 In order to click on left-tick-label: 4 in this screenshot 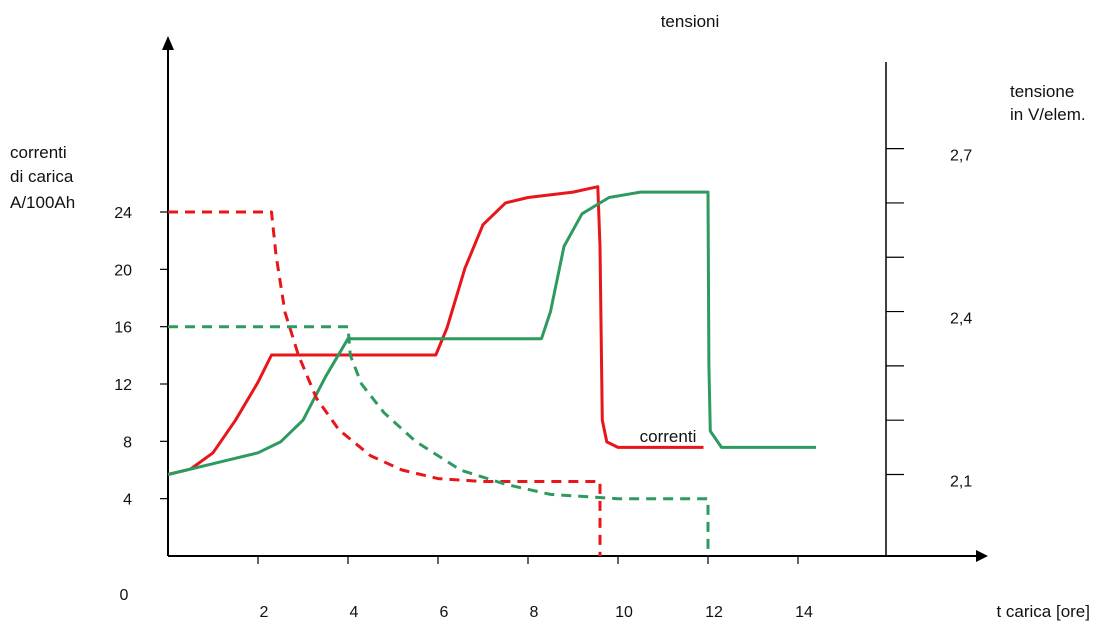, I will do `click(127, 500)`.